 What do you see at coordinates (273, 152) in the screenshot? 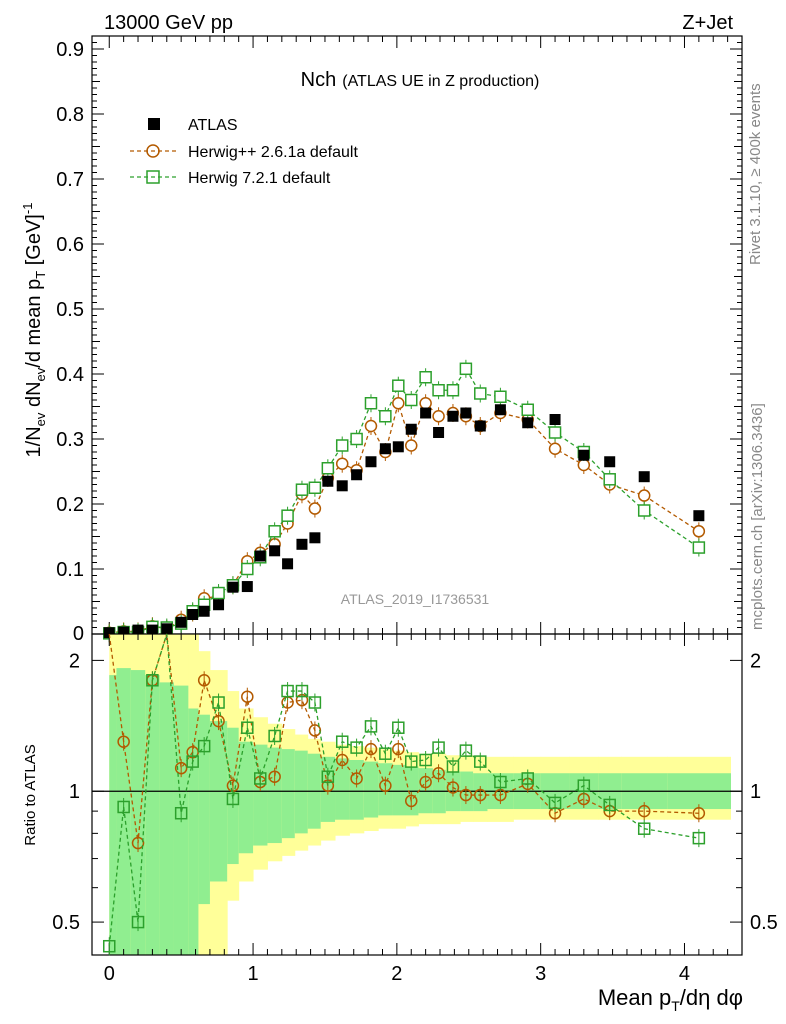
I see `legend-label-herwigpp: Herwig++ 2.6.1a default` at bounding box center [273, 152].